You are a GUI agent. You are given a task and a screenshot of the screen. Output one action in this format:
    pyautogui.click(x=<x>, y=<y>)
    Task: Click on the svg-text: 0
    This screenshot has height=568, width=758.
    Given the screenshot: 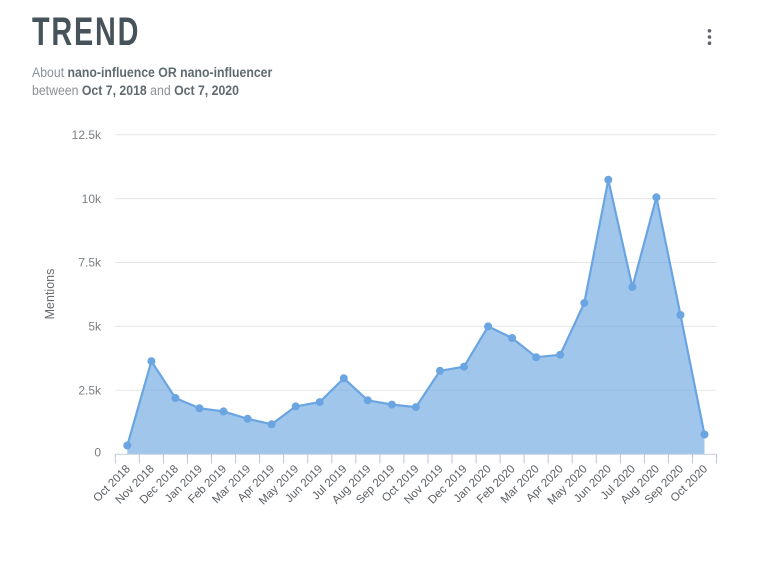 What is the action you would take?
    pyautogui.click(x=97, y=452)
    